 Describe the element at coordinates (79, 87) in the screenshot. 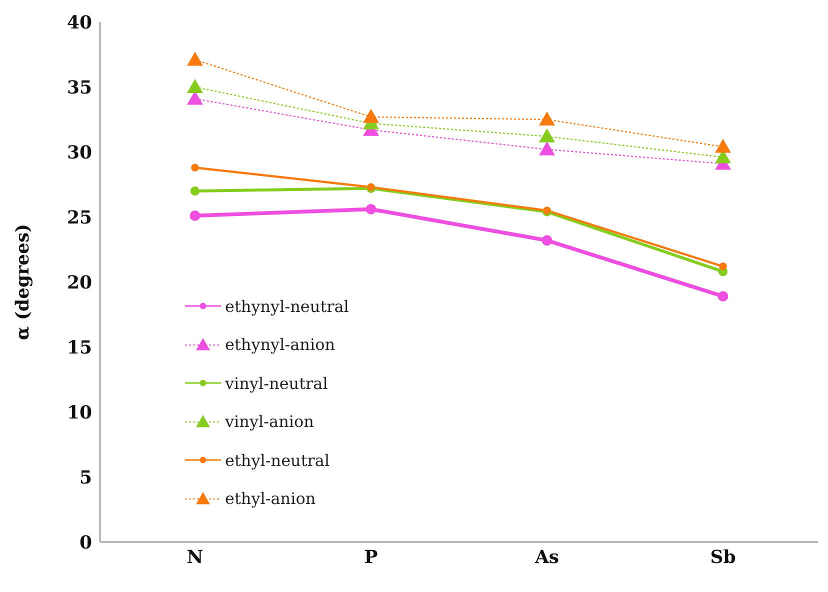

I see `y-tick-label: 35` at that location.